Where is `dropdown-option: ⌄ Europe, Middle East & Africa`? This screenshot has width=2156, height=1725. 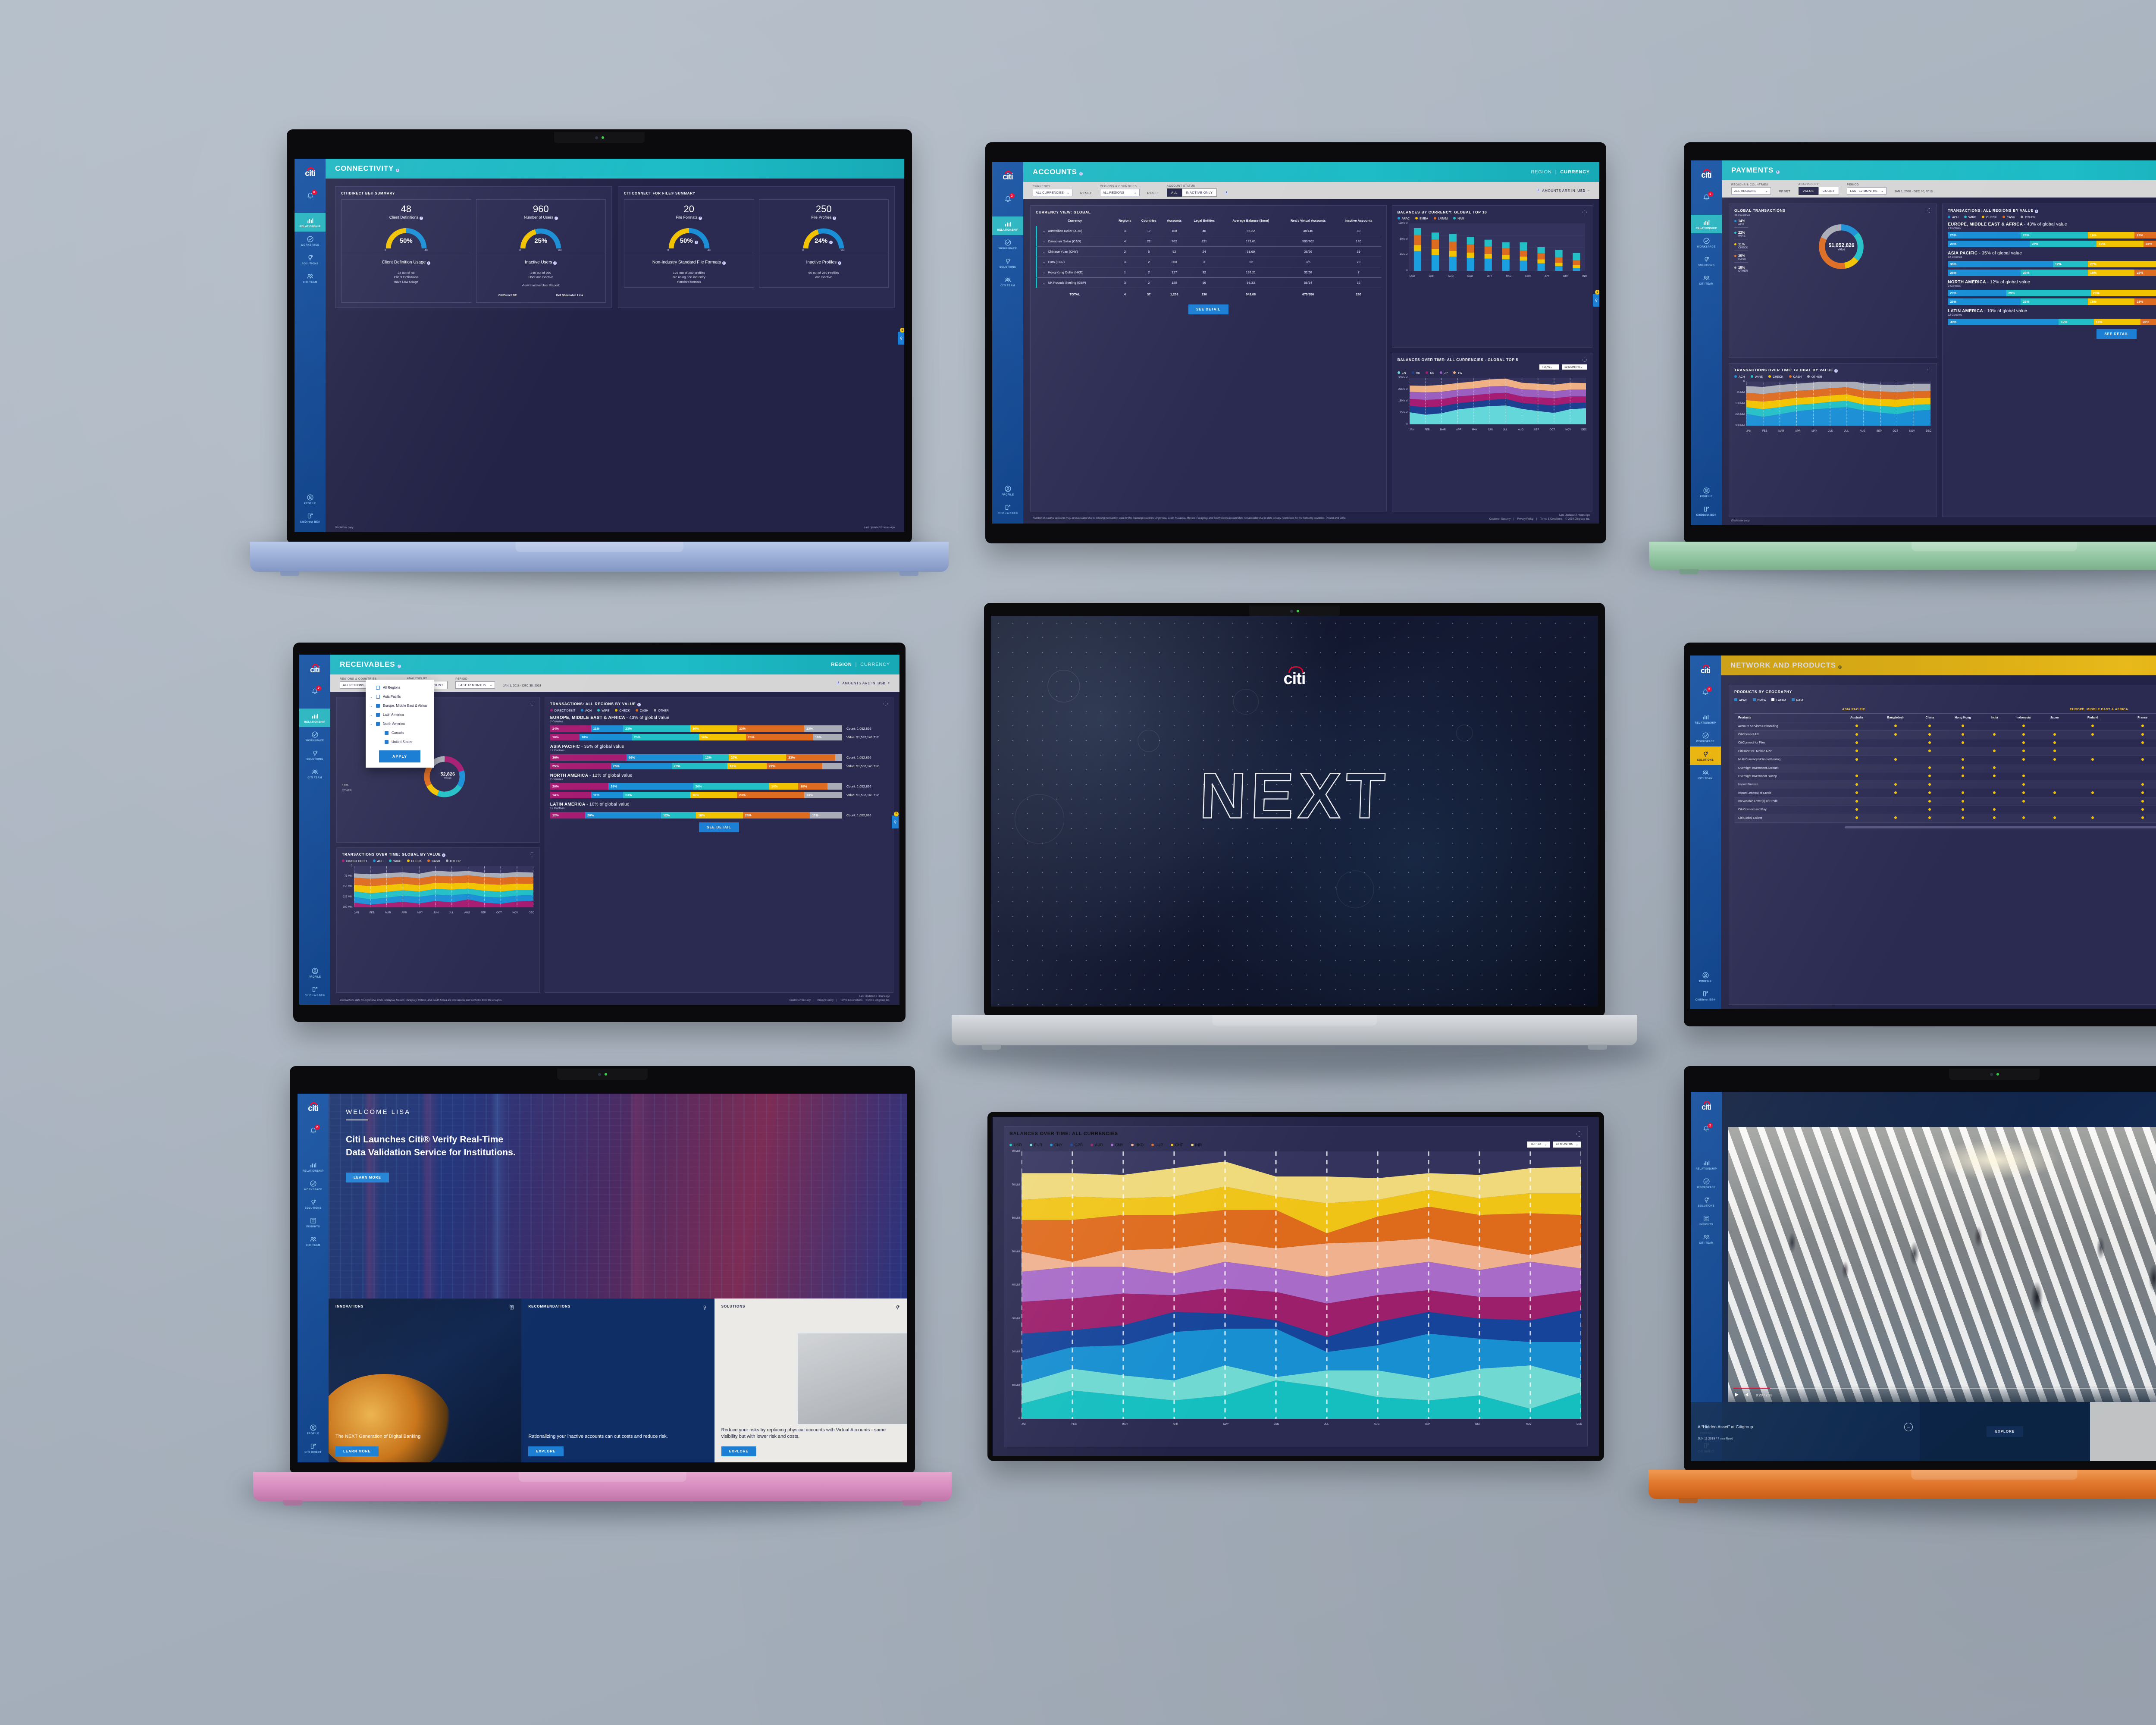 dropdown-option: ⌄ Europe, Middle East & Africa is located at coordinates (400, 705).